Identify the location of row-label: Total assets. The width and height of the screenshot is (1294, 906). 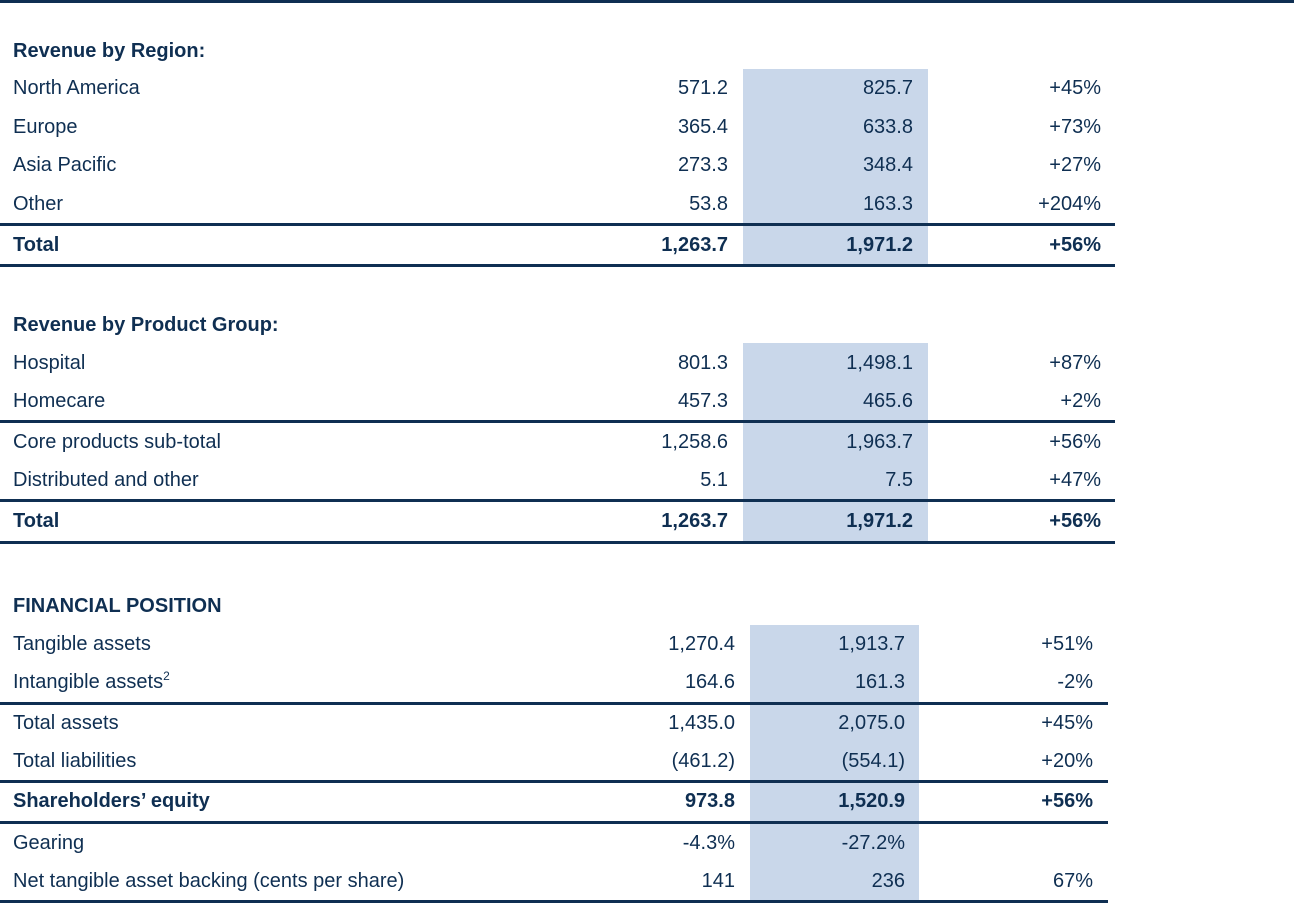
(66, 723).